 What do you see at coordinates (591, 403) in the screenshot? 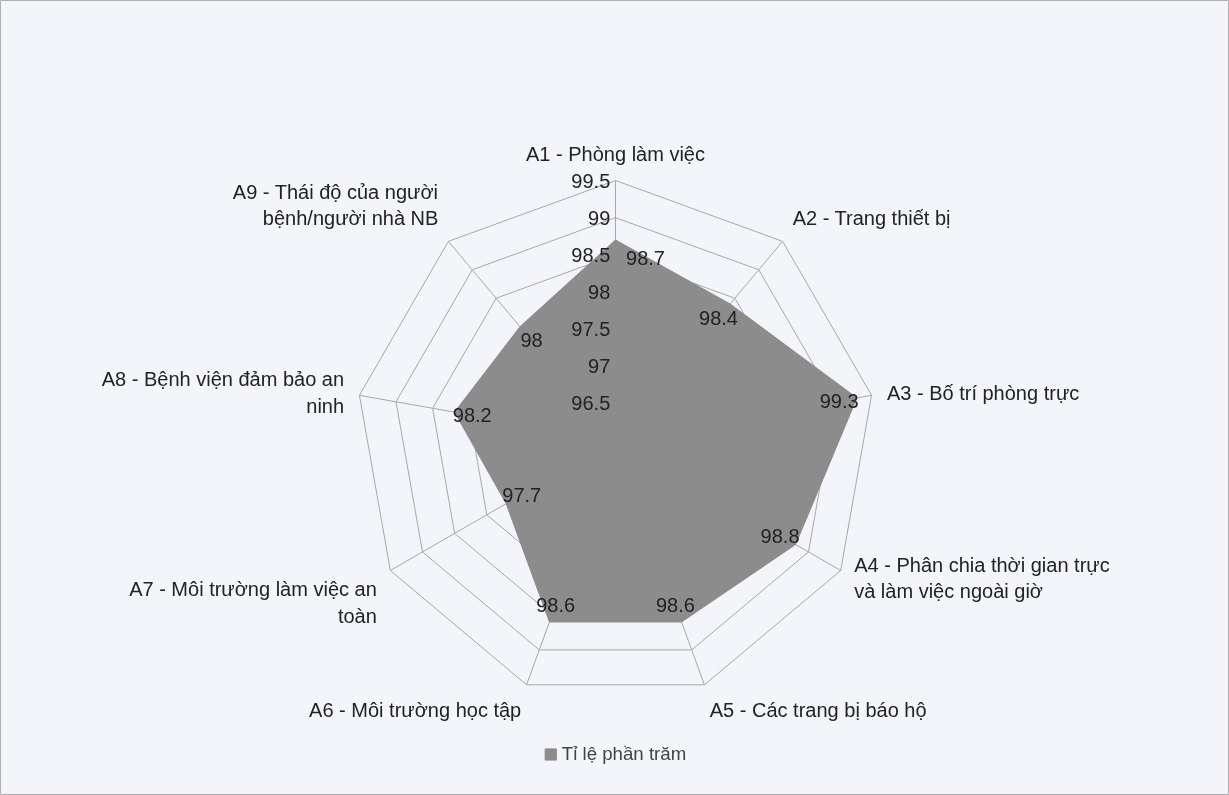
I see `y-tick-label: 96.5` at bounding box center [591, 403].